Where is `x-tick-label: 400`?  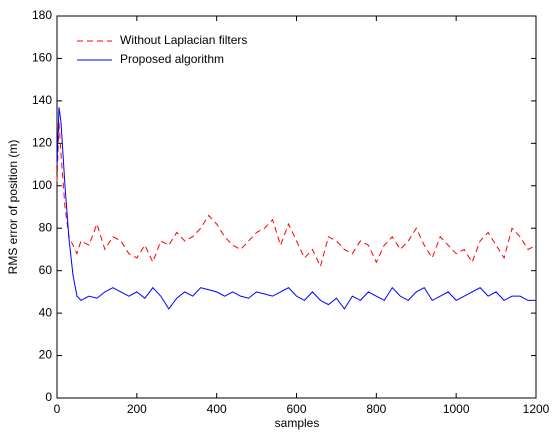
x-tick-label: 400 is located at coordinates (217, 409).